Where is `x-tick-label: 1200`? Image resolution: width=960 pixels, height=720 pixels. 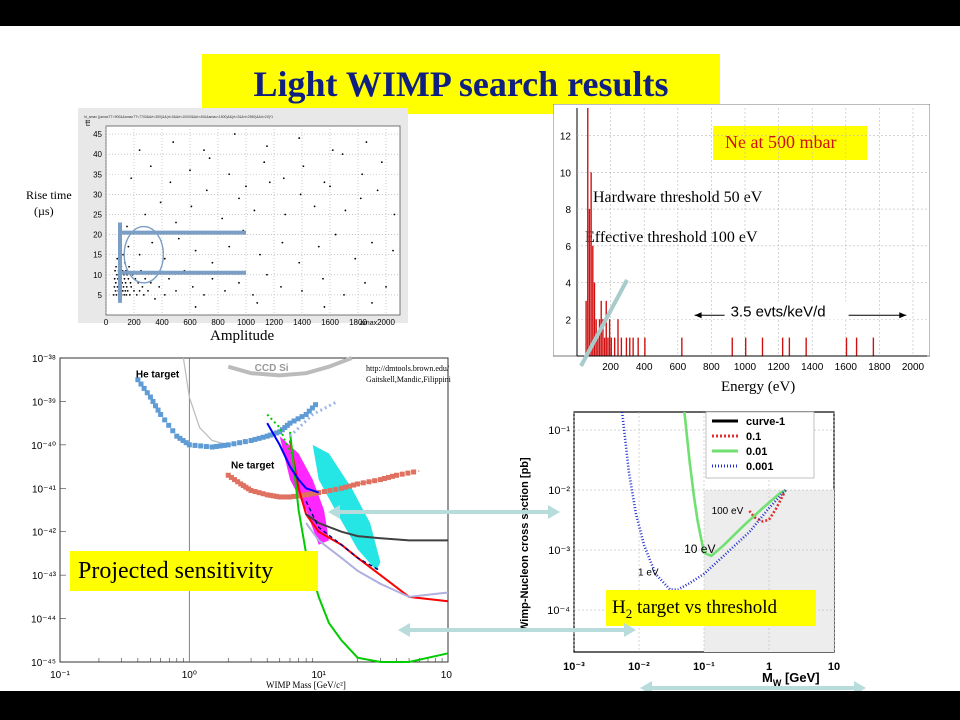
x-tick-label: 1200 is located at coordinates (274, 322).